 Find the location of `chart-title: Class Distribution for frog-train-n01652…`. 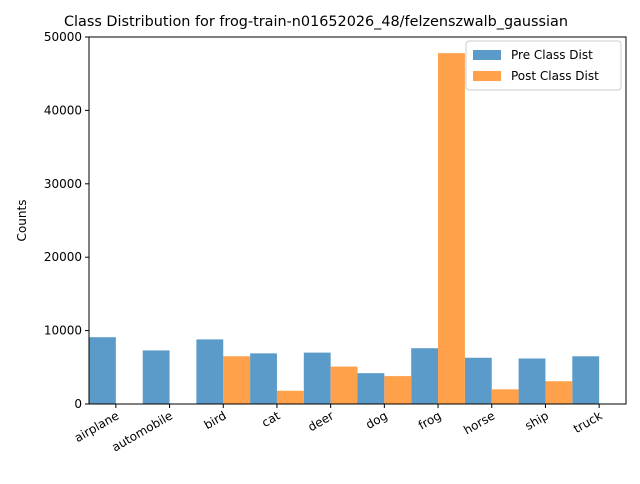

chart-title: Class Distribution for frog-train-n01652… is located at coordinates (316, 22).